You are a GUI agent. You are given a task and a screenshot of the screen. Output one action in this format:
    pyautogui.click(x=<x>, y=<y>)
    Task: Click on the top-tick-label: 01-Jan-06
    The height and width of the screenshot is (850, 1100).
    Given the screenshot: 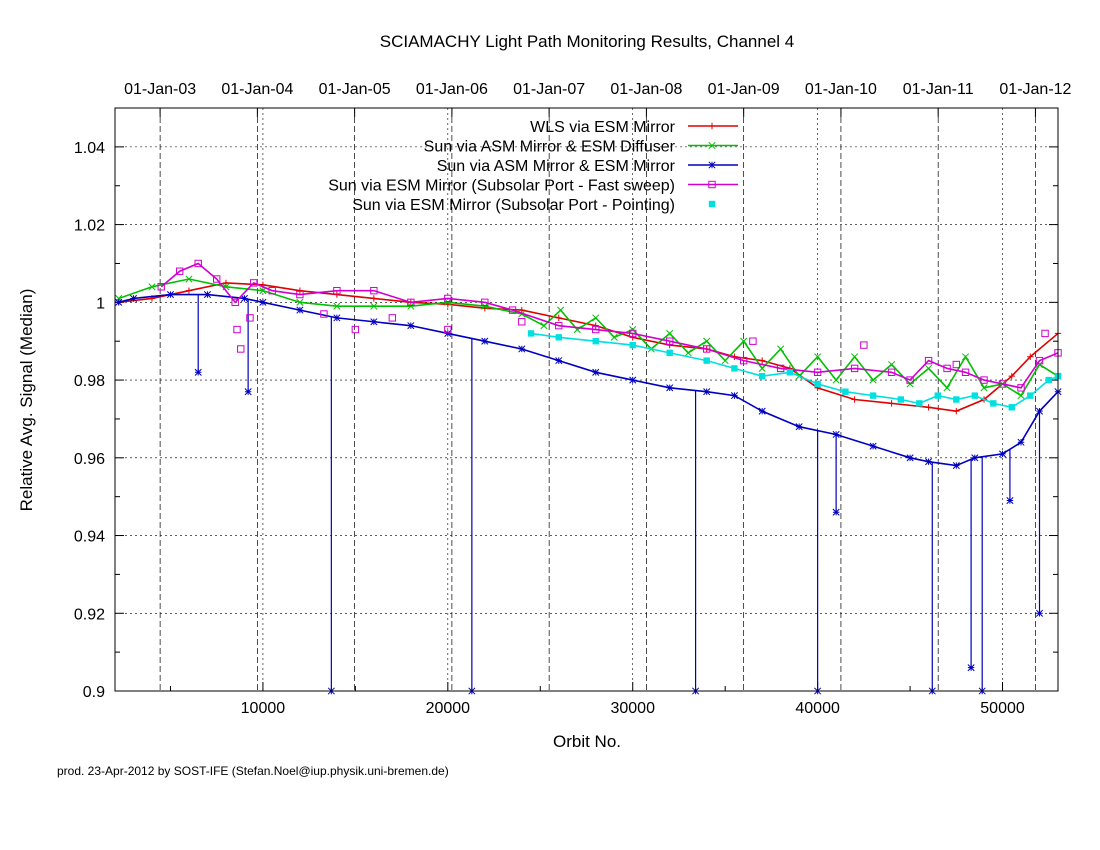 What is the action you would take?
    pyautogui.click(x=452, y=89)
    